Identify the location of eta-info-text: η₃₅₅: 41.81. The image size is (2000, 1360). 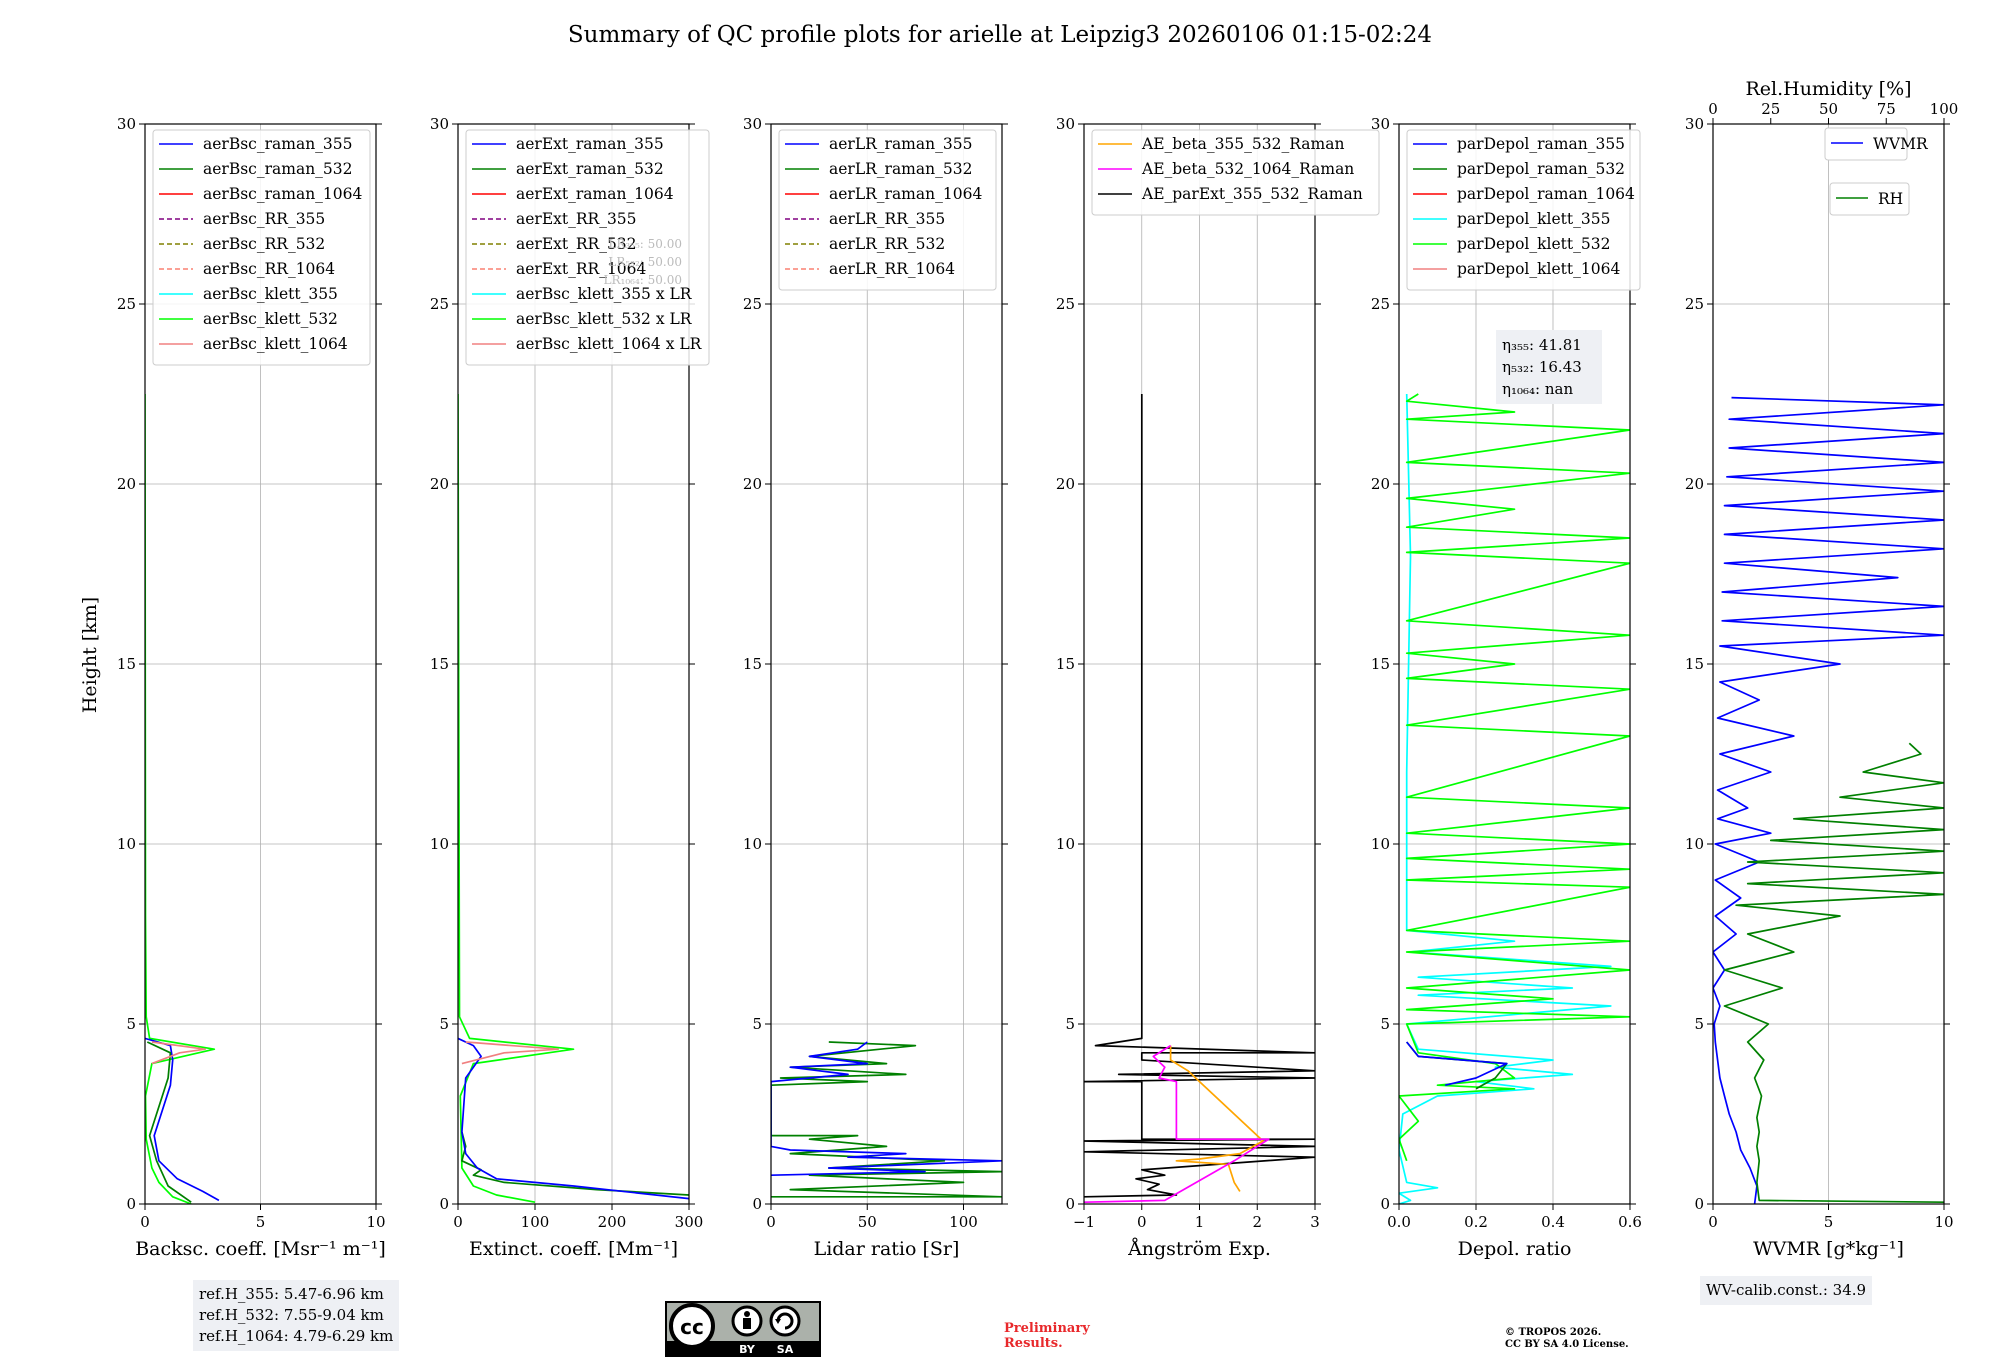
(1542, 345).